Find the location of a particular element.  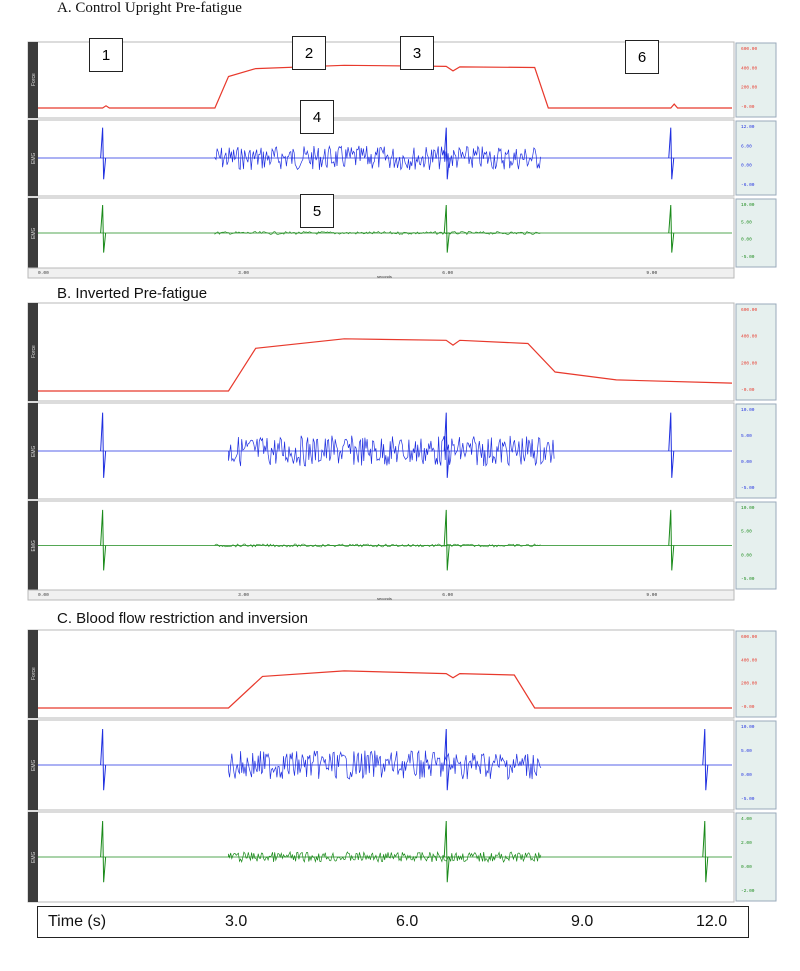

callout-6: 6 is located at coordinates (642, 57).